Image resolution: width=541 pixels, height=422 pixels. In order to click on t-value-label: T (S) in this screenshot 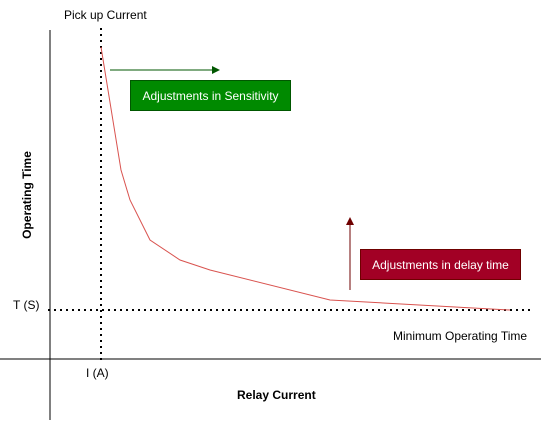, I will do `click(26, 305)`.